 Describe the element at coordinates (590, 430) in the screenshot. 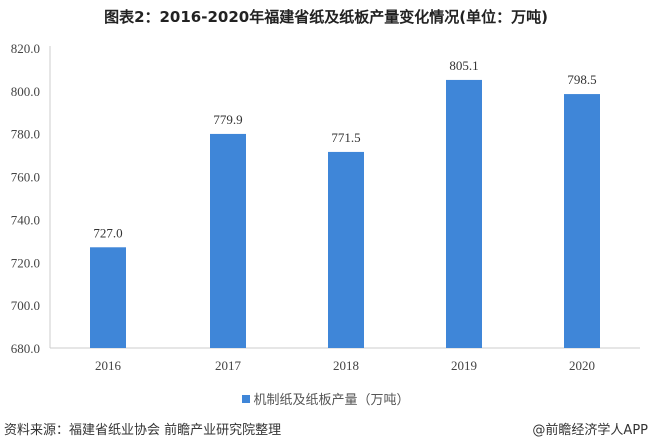

I see `credit: @前瞻经济学人APP` at that location.